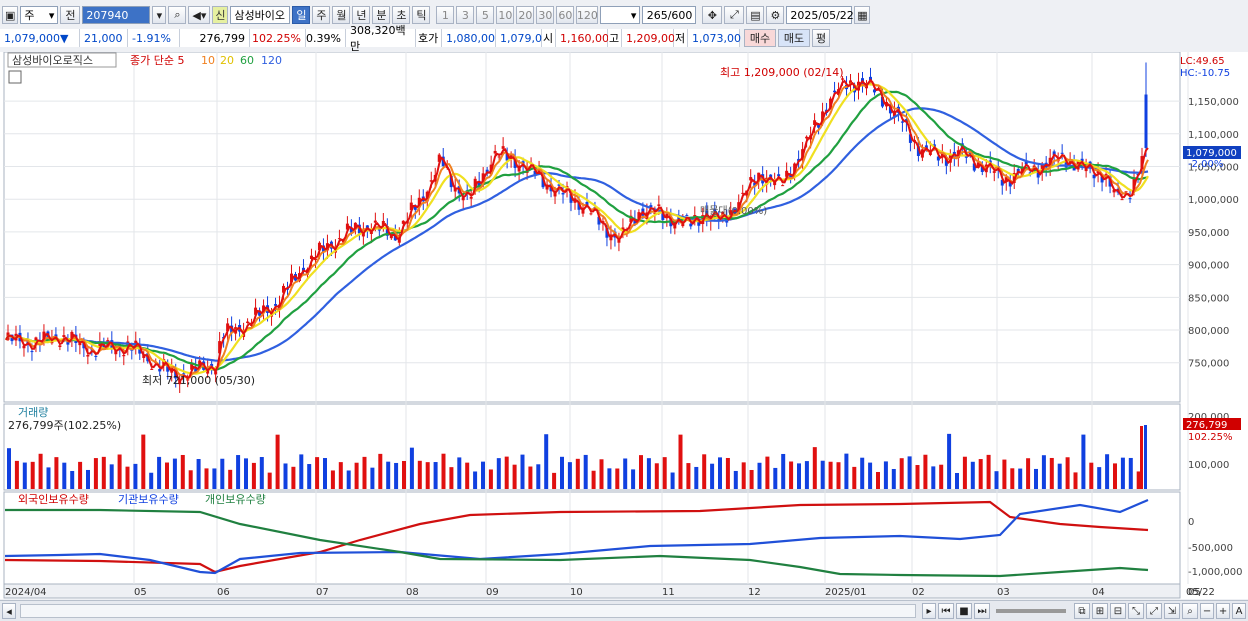 The width and height of the screenshot is (1248, 621). Describe the element at coordinates (465, 15) in the screenshot. I see `interval-3: 3` at that location.